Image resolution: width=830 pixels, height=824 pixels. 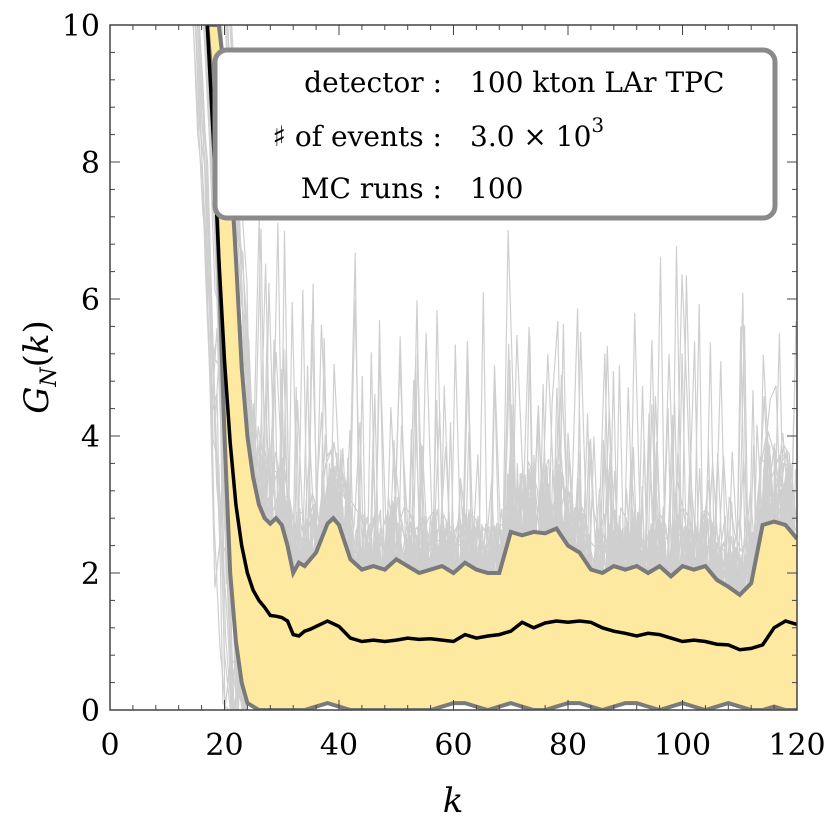 What do you see at coordinates (90, 163) in the screenshot?
I see `y-tick-label: 8` at bounding box center [90, 163].